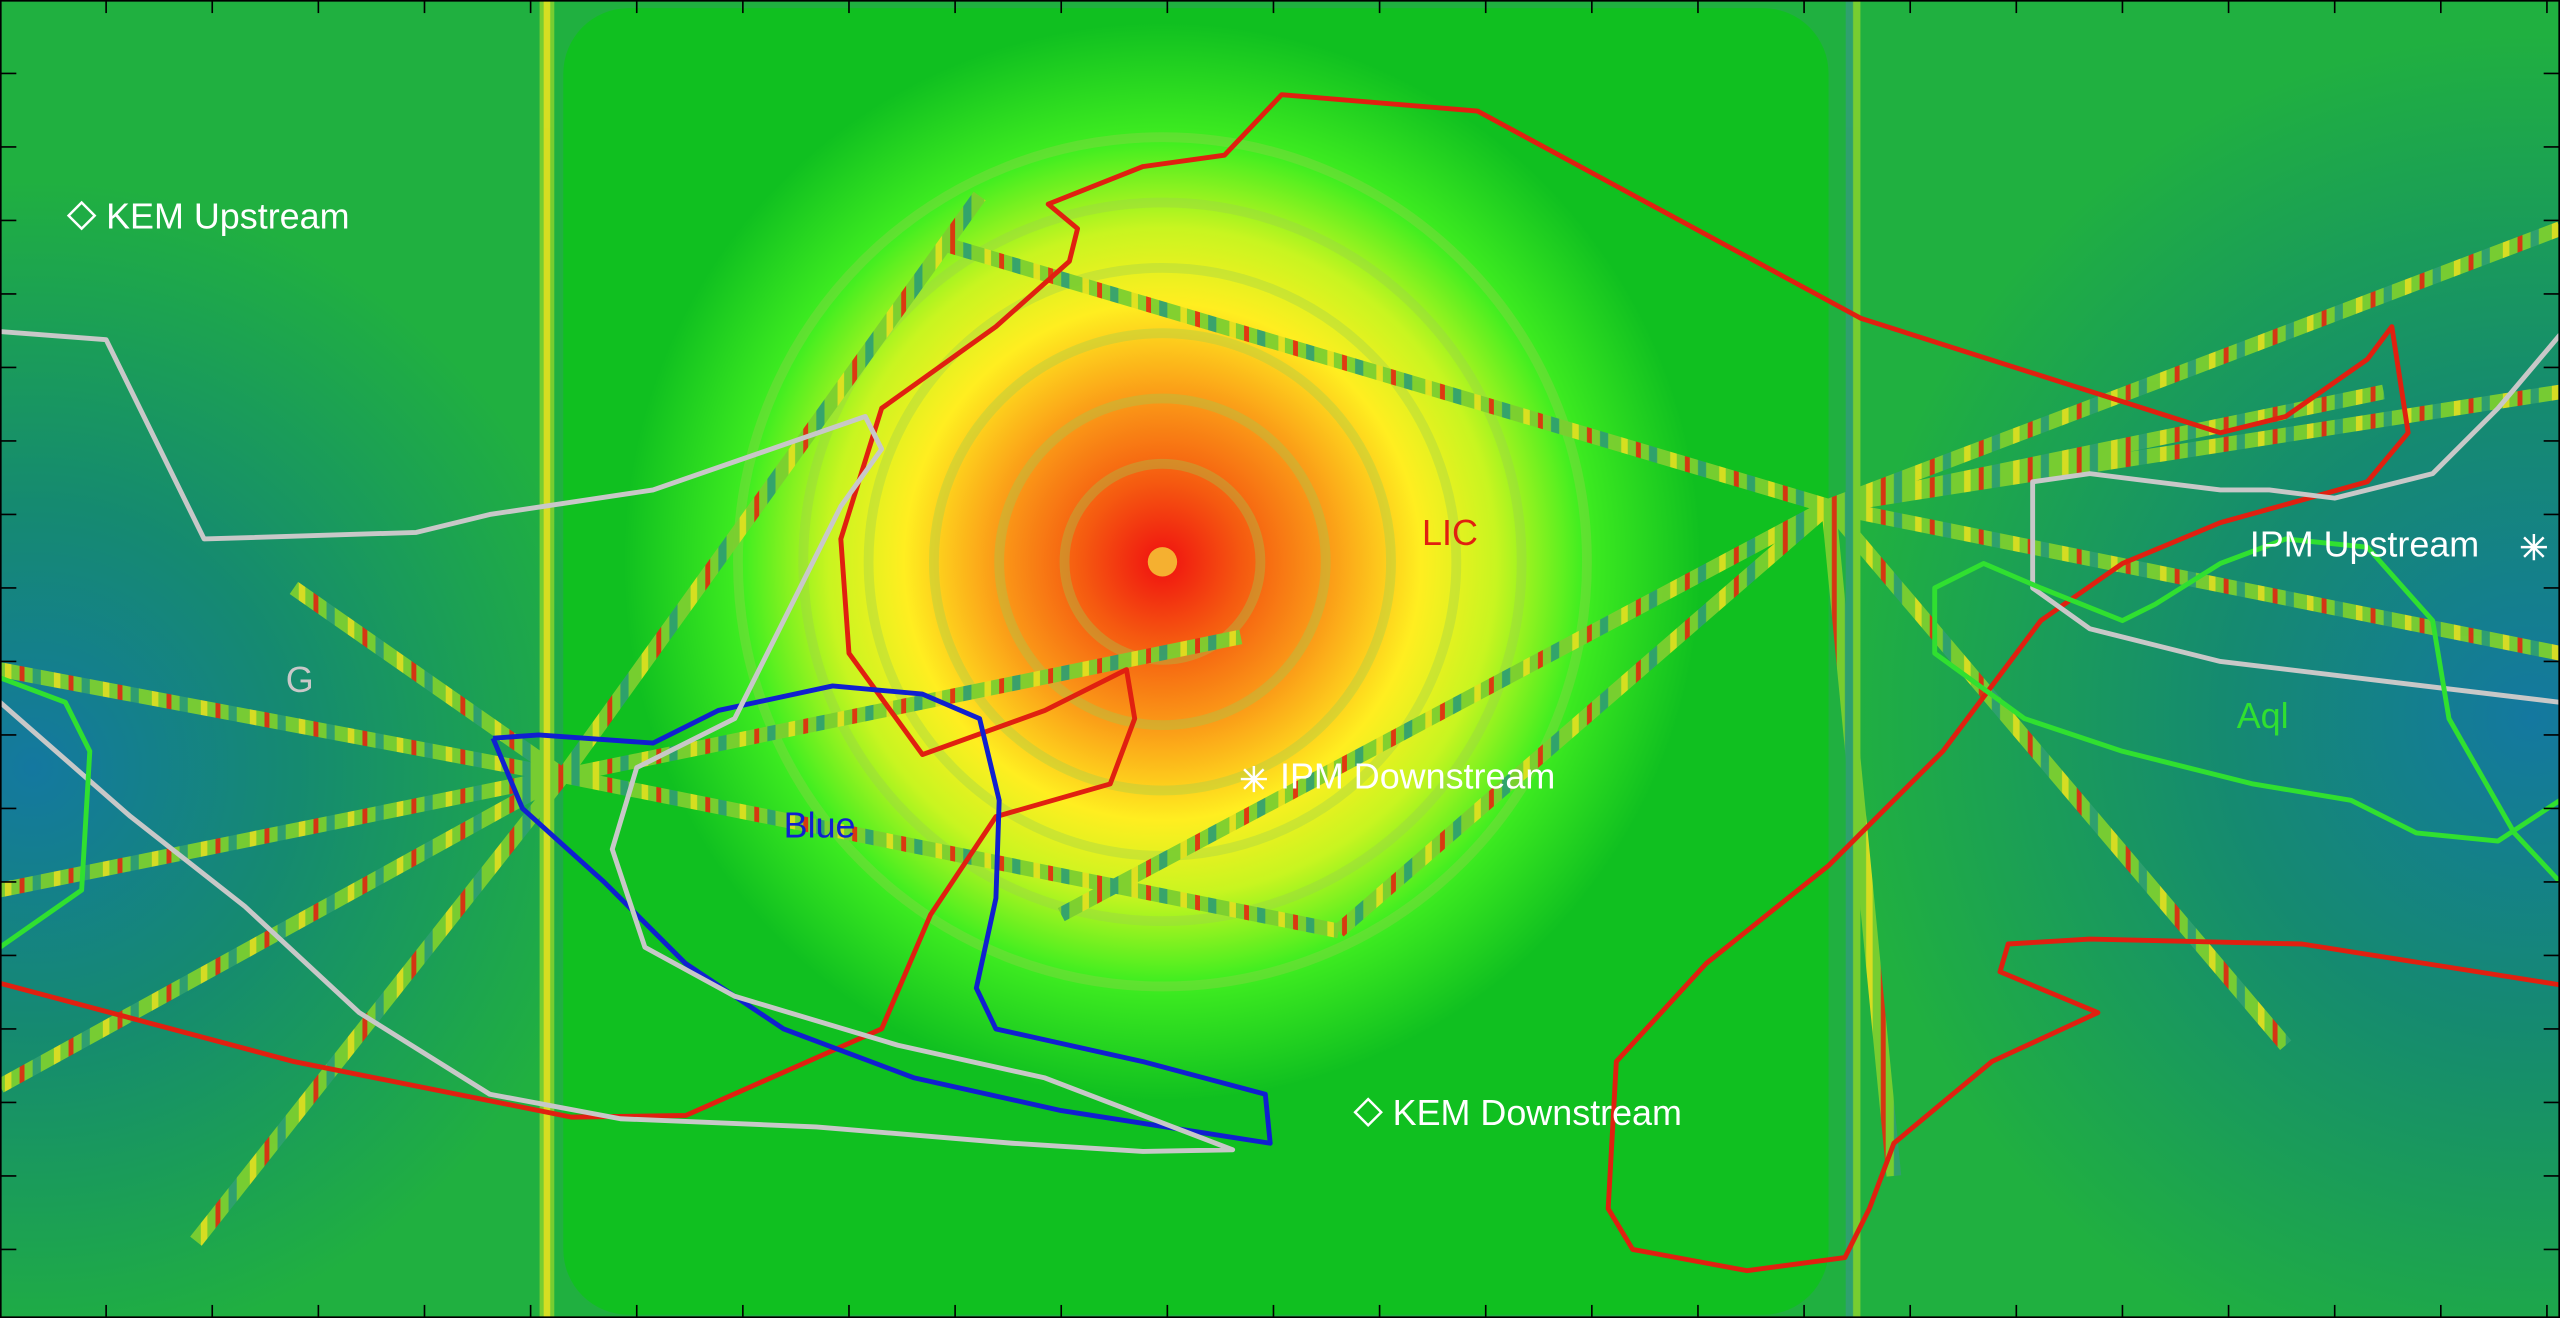  I want to click on sun-center, so click(1162, 562).